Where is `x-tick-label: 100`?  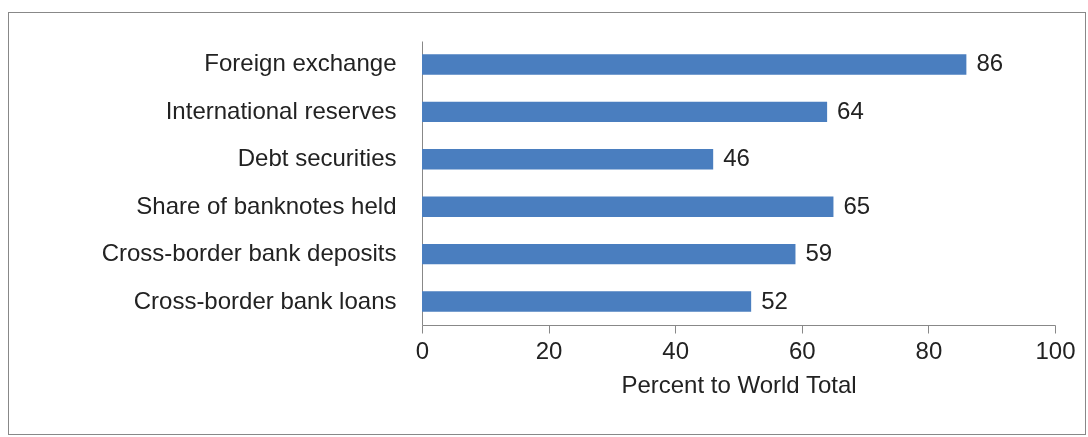 x-tick-label: 100 is located at coordinates (1055, 350).